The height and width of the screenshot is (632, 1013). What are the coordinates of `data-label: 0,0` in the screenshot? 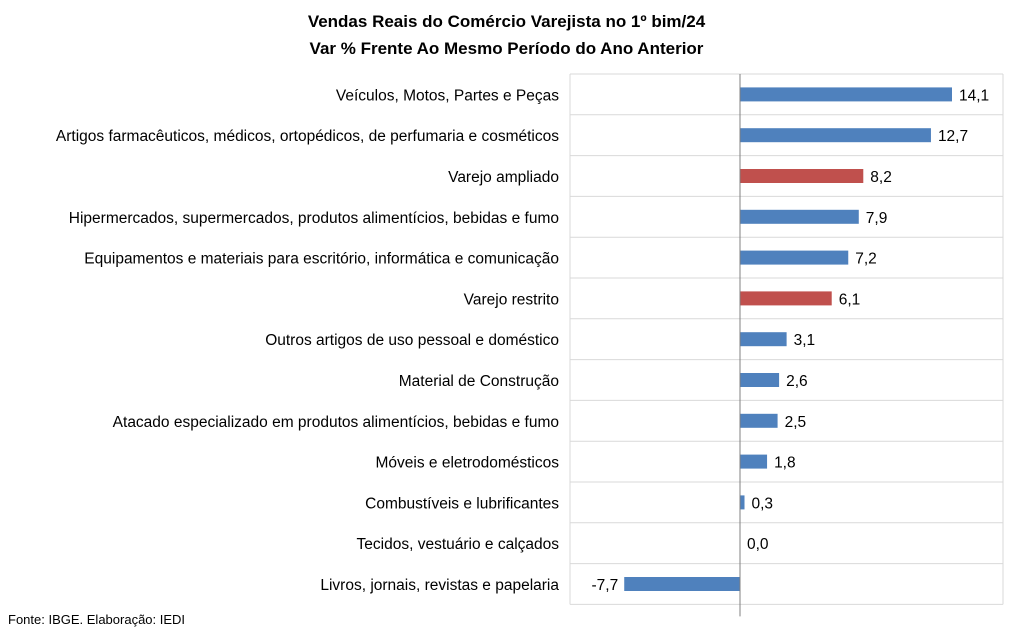 It's located at (758, 544).